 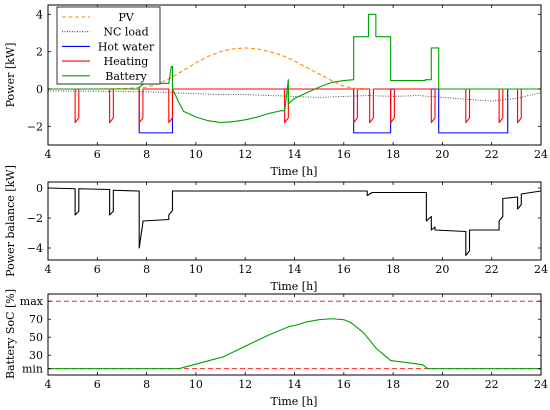 What do you see at coordinates (10, 221) in the screenshot?
I see `y-axis-label: Power balance [kW]` at bounding box center [10, 221].